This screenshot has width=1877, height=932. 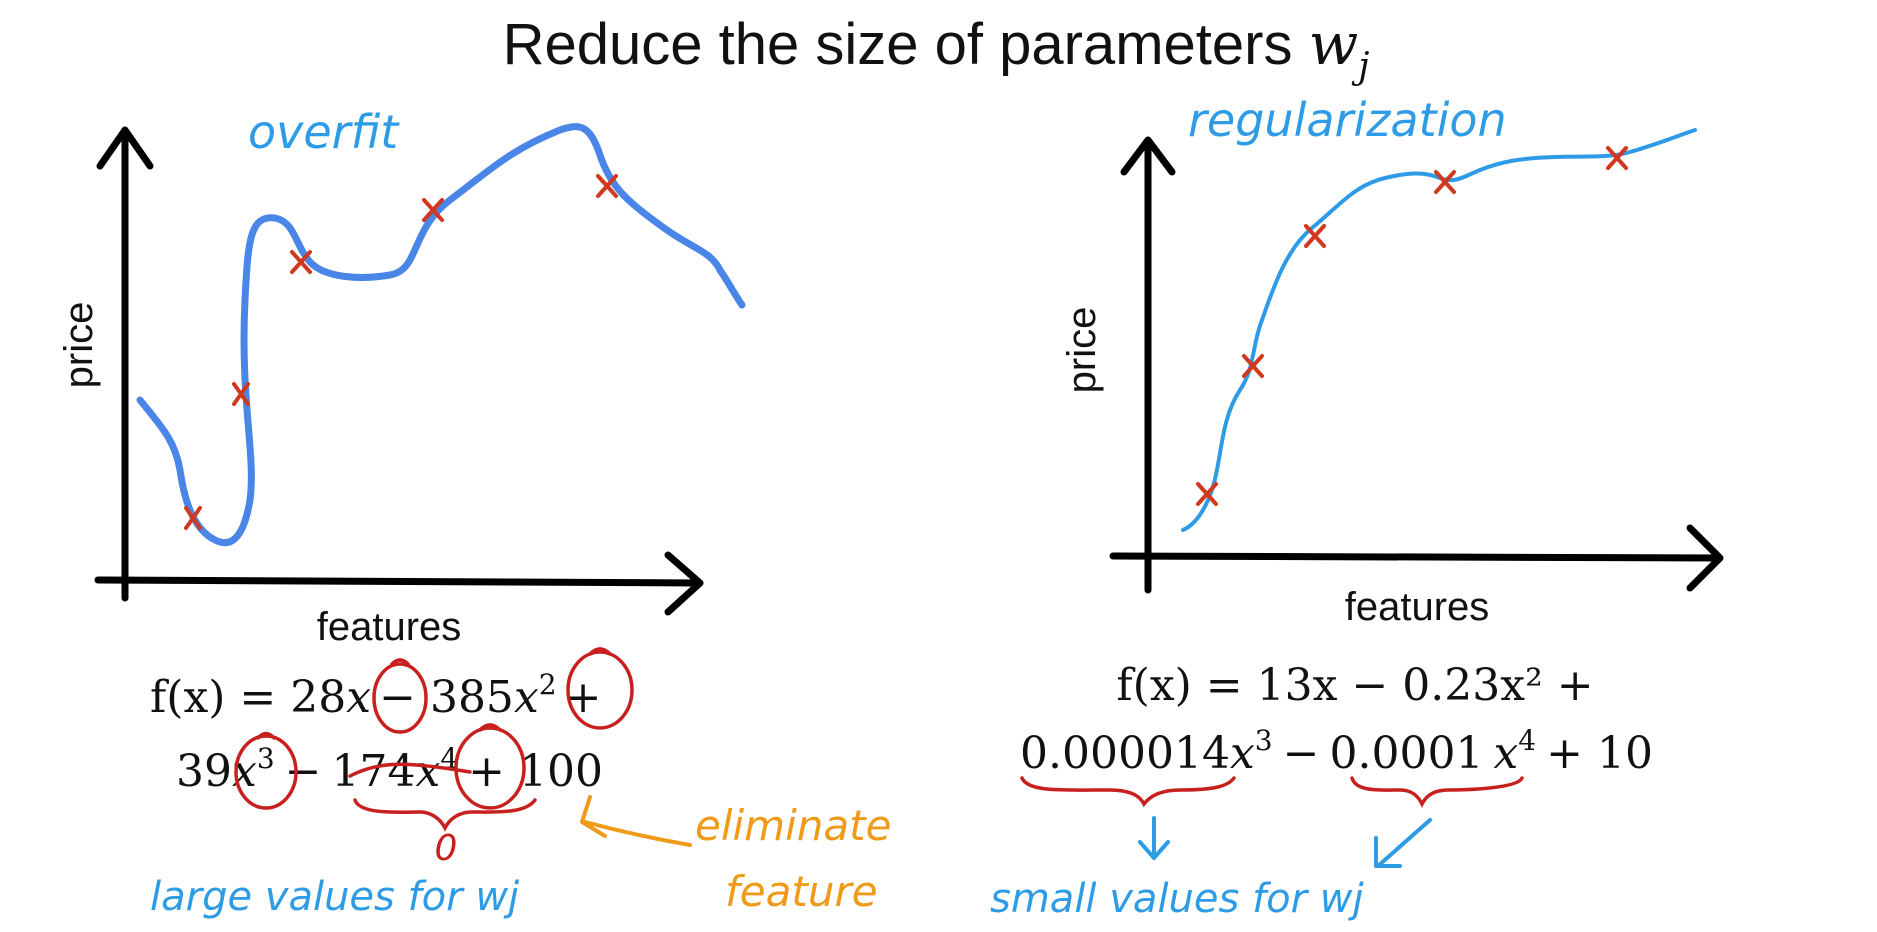 What do you see at coordinates (446, 697) in the screenshot?
I see `eq1-left-part3: − 385` at bounding box center [446, 697].